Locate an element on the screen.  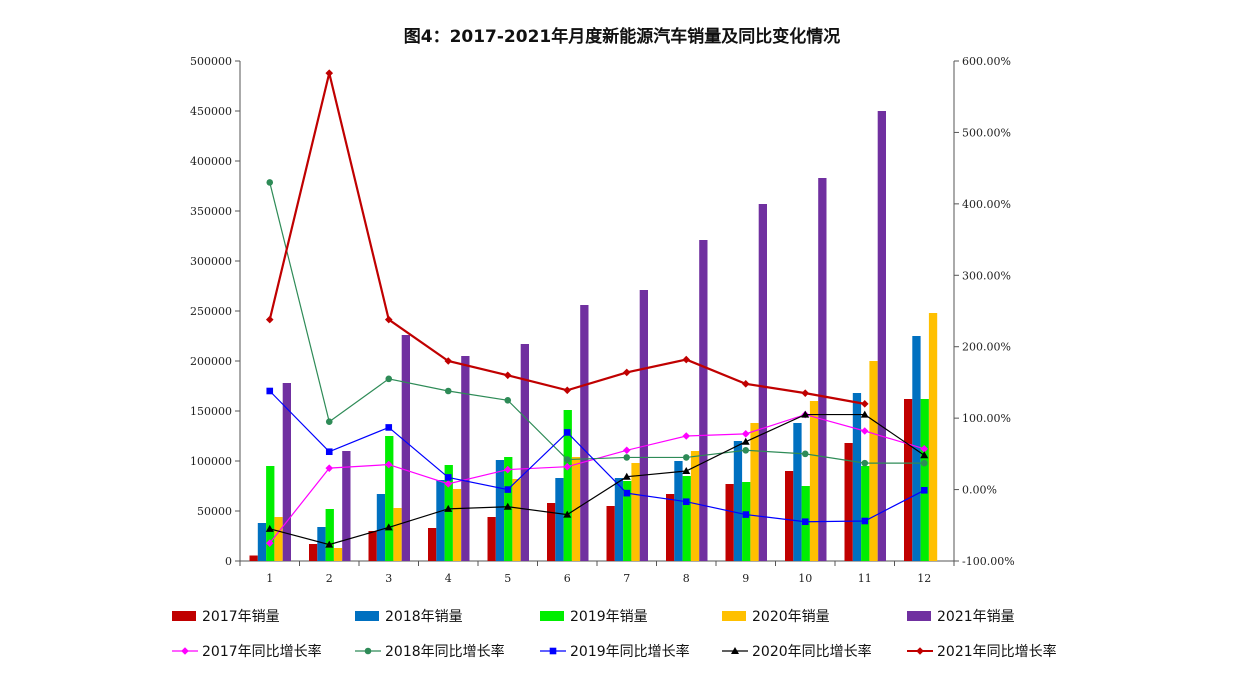
legend-label: 2019年同比增长率 is located at coordinates (630, 651).